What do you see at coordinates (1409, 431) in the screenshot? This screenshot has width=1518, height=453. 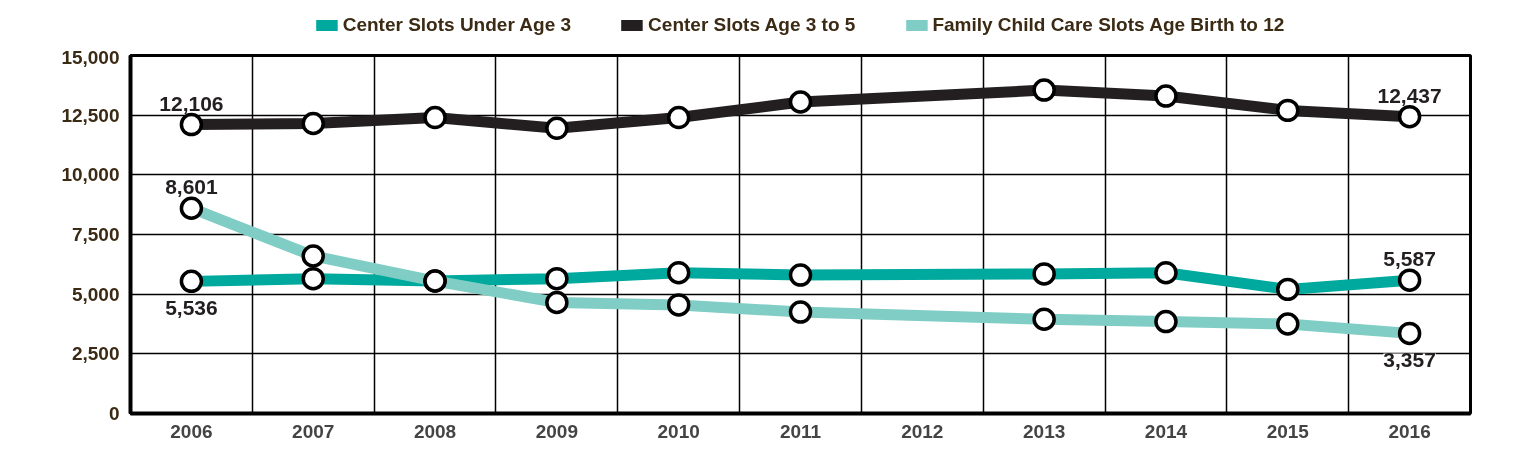 I see `x-tick-label: 2016` at bounding box center [1409, 431].